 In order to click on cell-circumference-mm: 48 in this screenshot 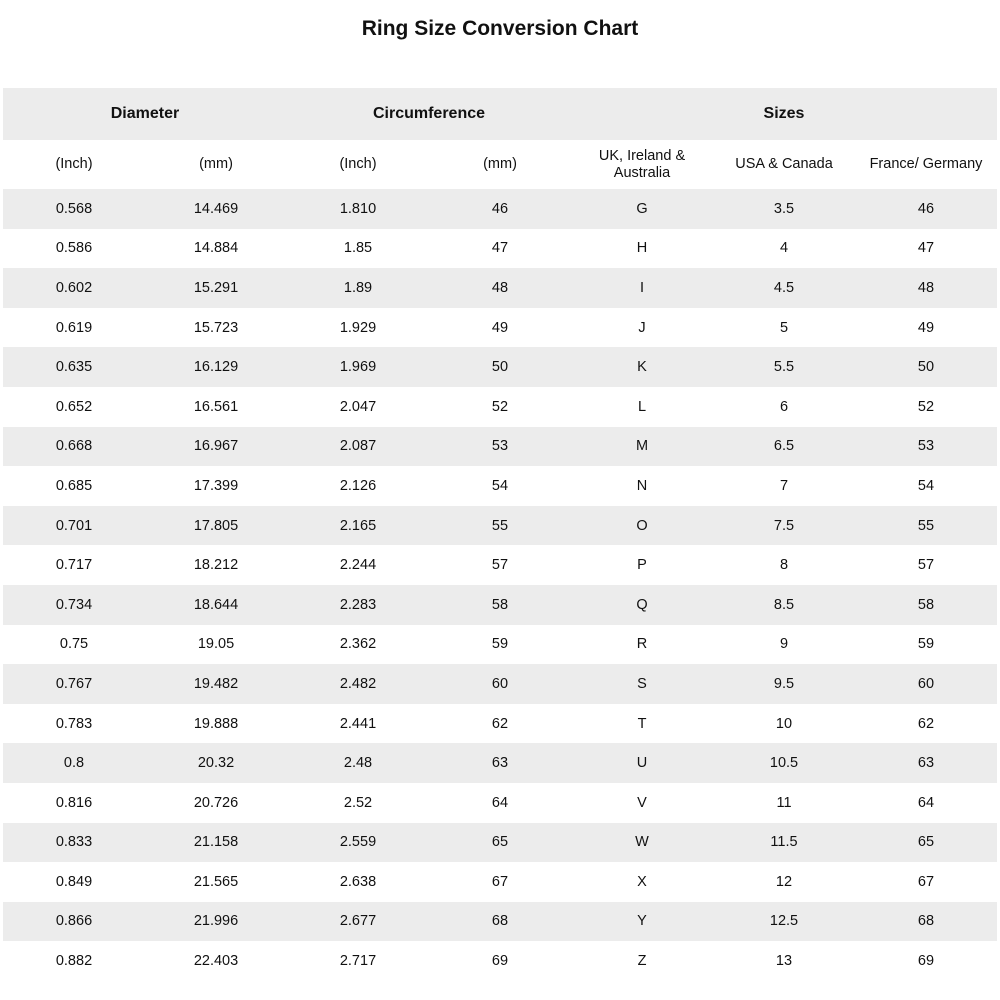, I will do `click(500, 287)`.